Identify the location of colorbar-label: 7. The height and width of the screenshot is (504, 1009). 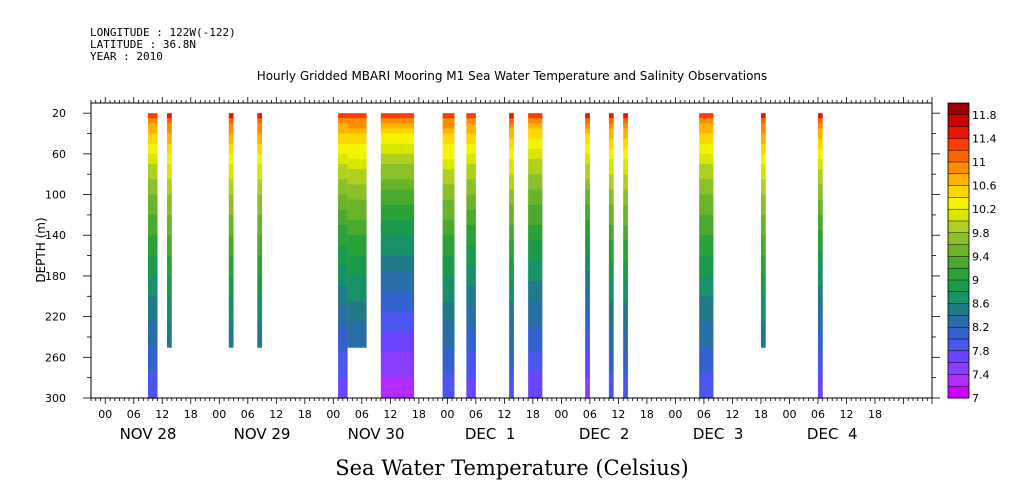
(975, 398).